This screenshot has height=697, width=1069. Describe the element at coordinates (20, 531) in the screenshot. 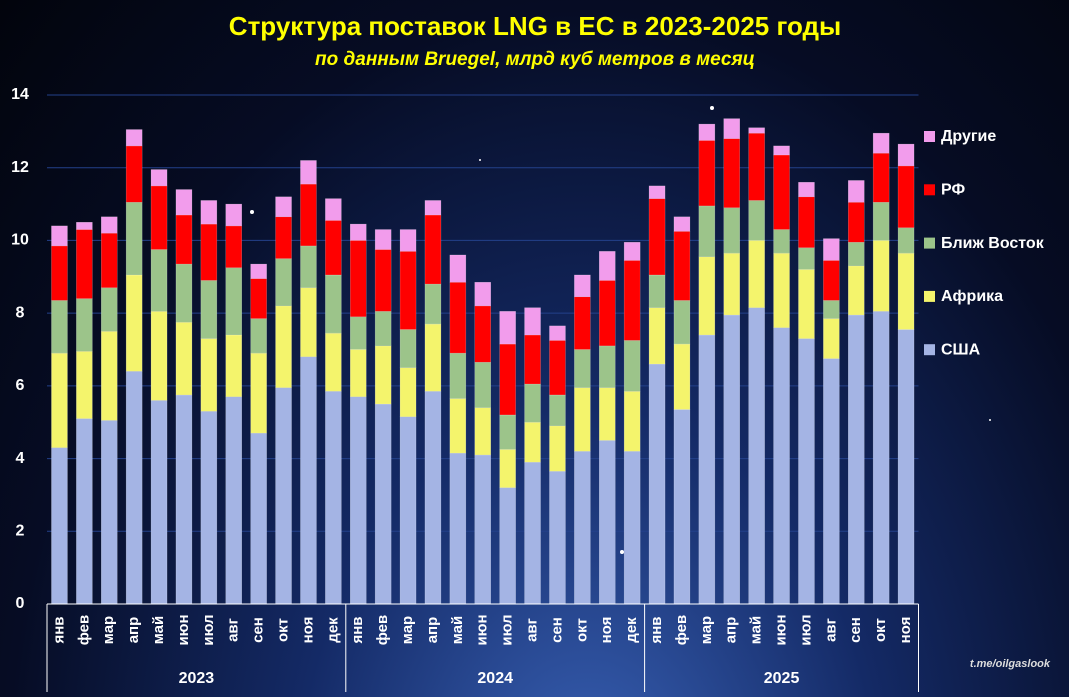

I see `y-tick-label: 2` at that location.